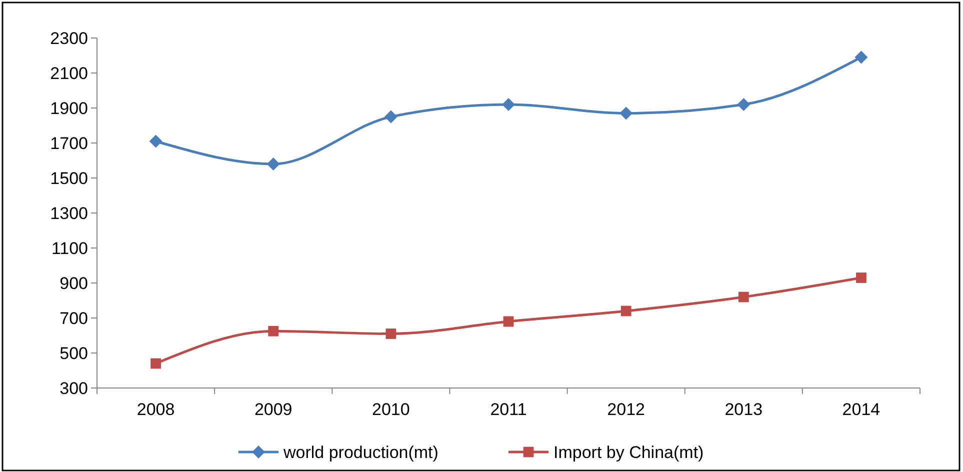  Describe the element at coordinates (391, 409) in the screenshot. I see `x-tick-label: 2010` at that location.